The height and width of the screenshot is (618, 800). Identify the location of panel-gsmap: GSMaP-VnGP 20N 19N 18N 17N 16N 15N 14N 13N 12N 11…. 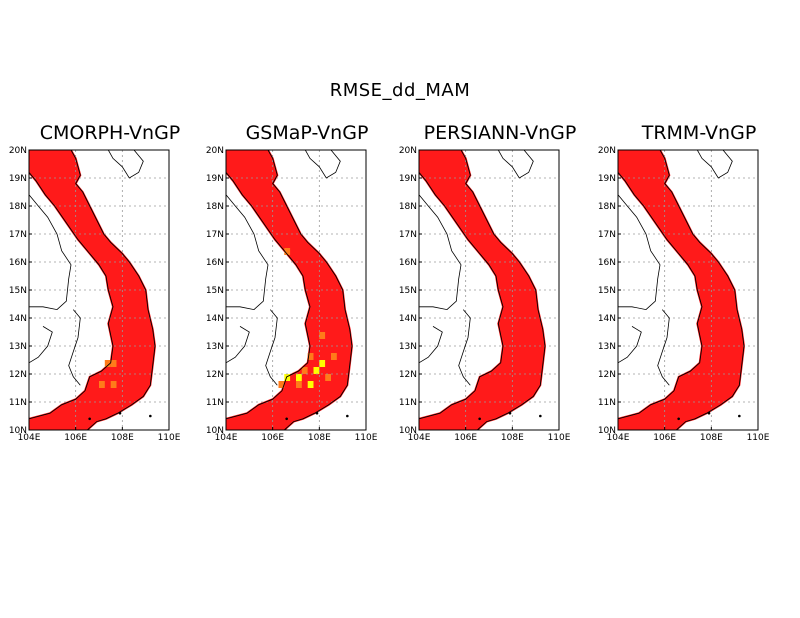
(304, 283).